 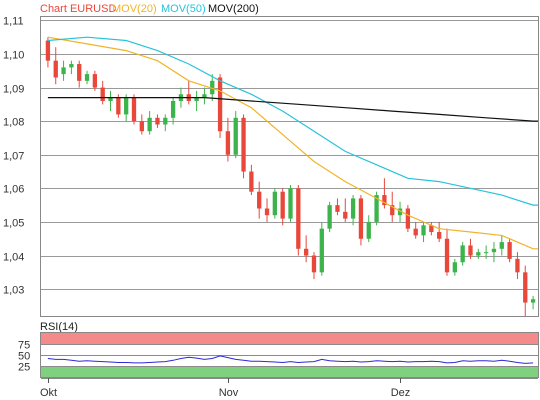 I want to click on legend-mov20: MOV(20), so click(x=134, y=9).